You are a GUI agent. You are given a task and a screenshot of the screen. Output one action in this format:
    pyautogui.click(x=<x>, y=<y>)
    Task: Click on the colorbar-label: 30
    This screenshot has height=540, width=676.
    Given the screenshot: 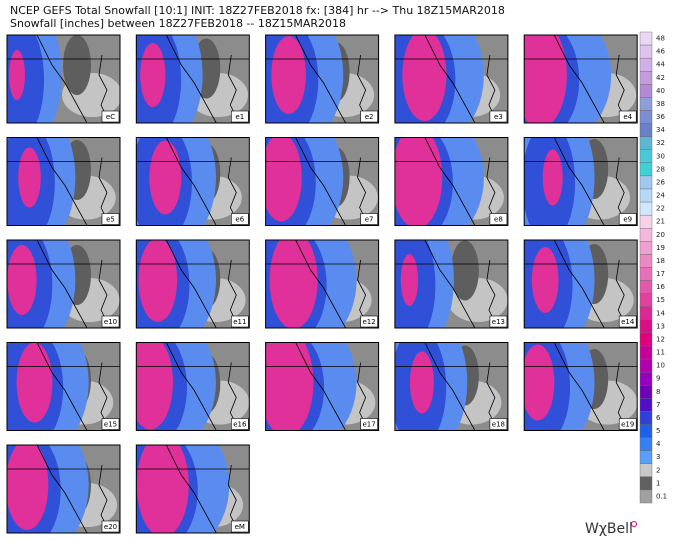 What is the action you would take?
    pyautogui.click(x=660, y=156)
    